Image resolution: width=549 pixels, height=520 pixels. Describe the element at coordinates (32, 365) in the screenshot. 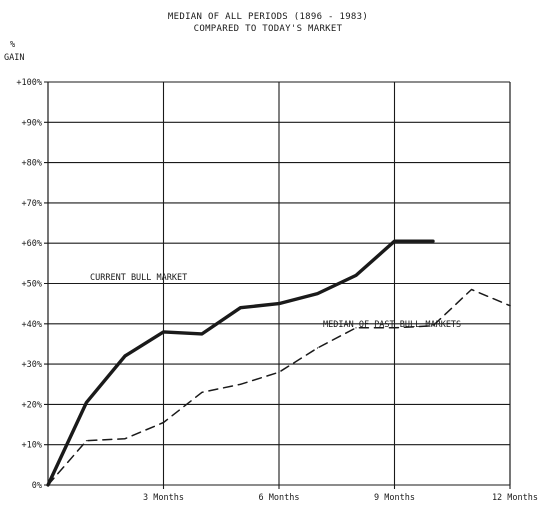

I see `y-tick-label: +30%` at that location.